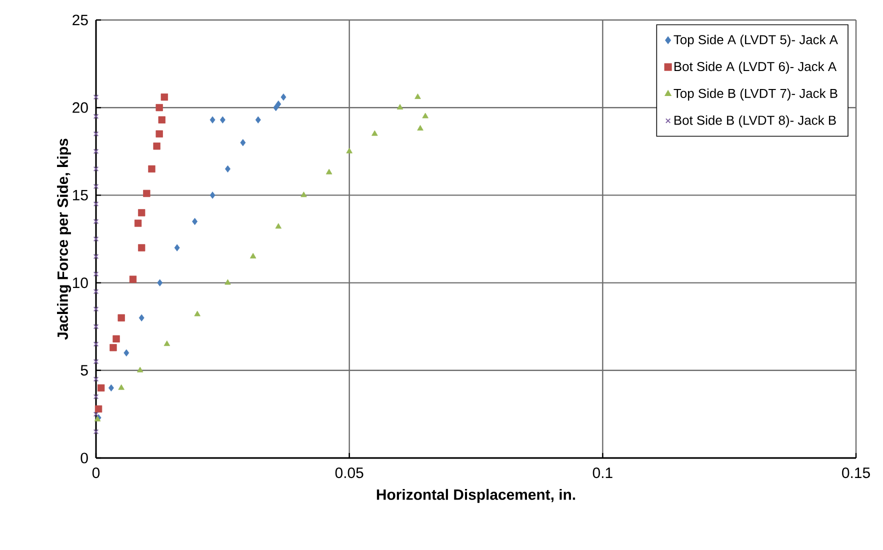  Describe the element at coordinates (84, 458) in the screenshot. I see `y-tick-label: 0` at that location.